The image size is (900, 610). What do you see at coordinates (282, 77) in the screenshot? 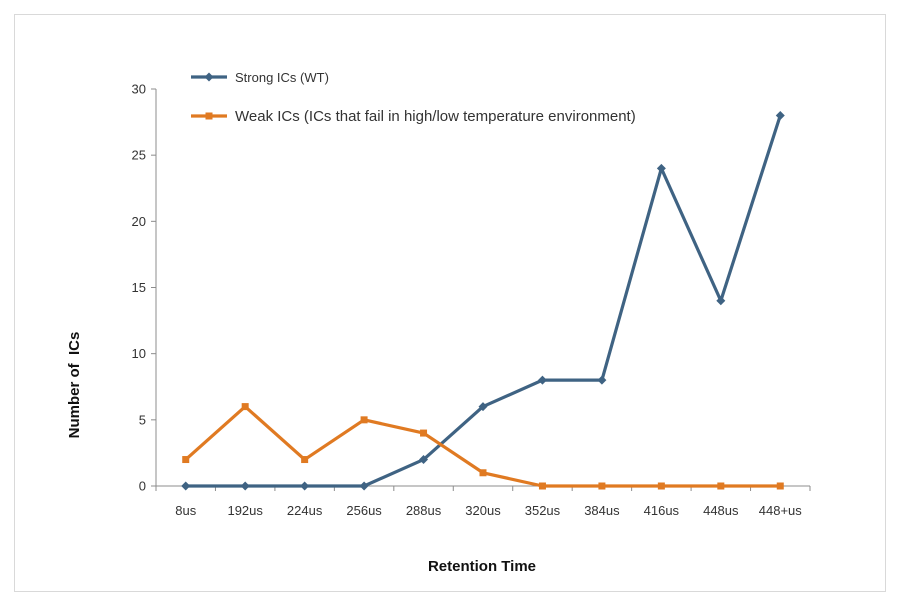
I see `legend-label: Strong ICs (WT)` at bounding box center [282, 77].